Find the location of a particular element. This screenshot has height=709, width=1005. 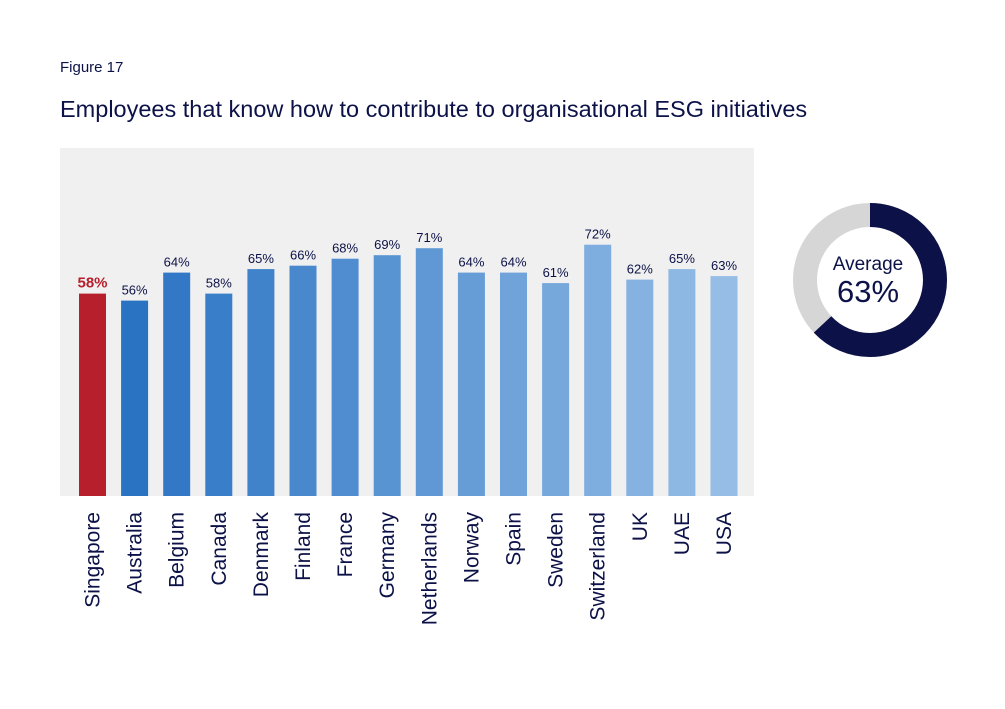

bar-sweden is located at coordinates (556, 389).